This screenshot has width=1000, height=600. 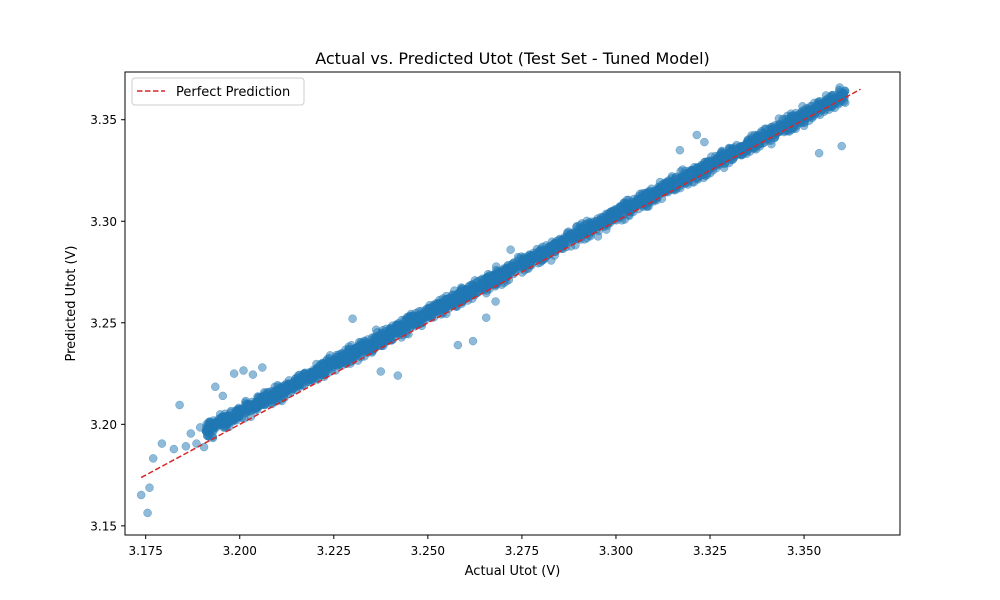 I want to click on x-tick-label: 3.175, so click(x=146, y=551).